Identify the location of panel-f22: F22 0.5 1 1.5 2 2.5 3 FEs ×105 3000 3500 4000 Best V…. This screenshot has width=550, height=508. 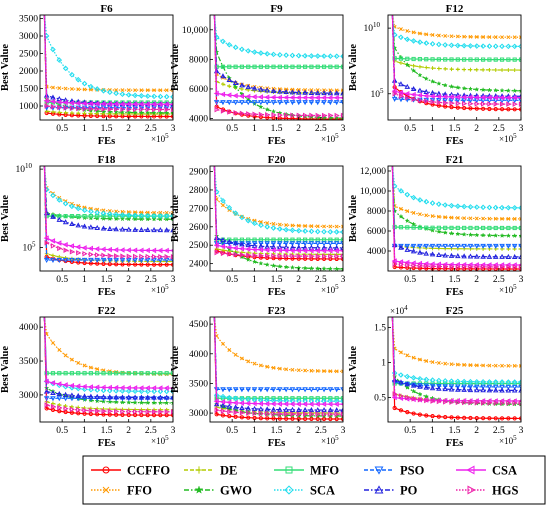
(88, 377).